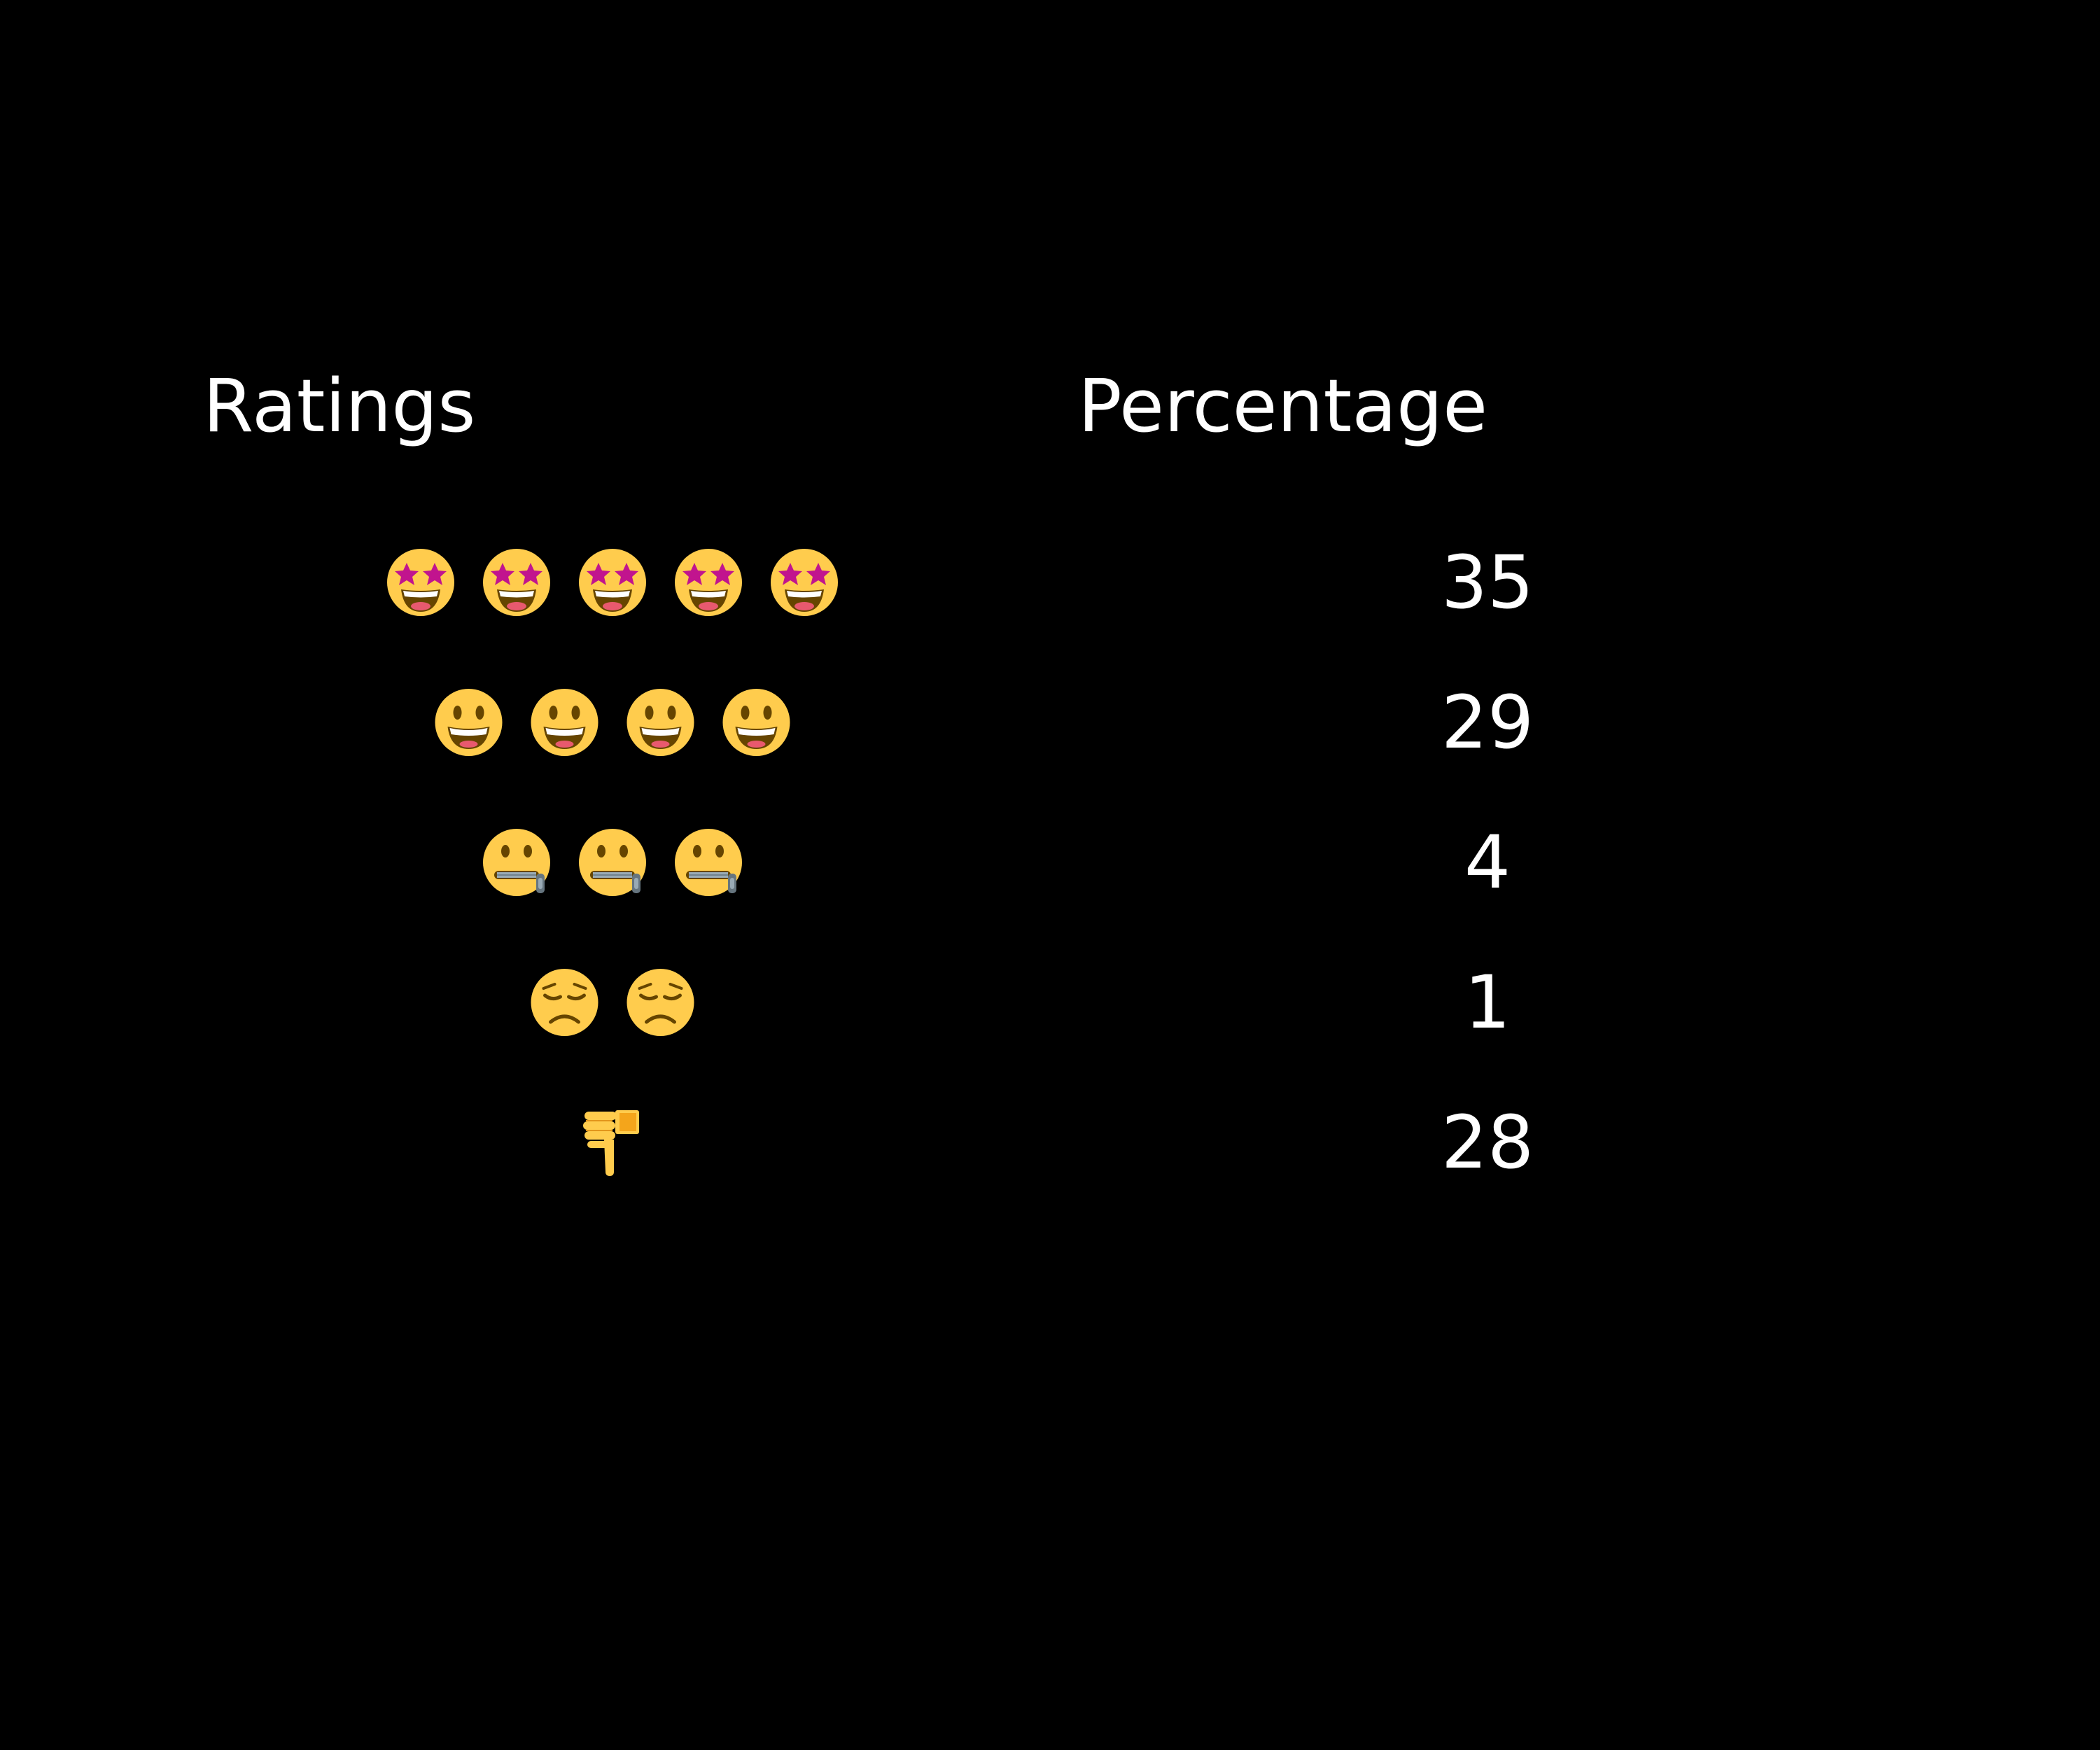  Describe the element at coordinates (1487, 582) in the screenshot. I see `percentage-value: 35` at that location.